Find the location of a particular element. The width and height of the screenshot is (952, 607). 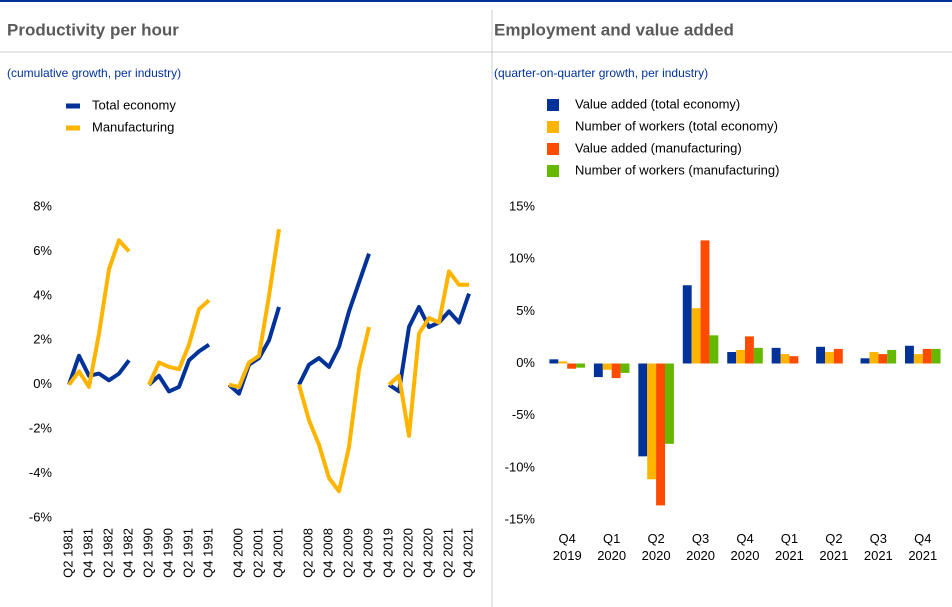

y-tick-label: -10% is located at coordinates (520, 466).